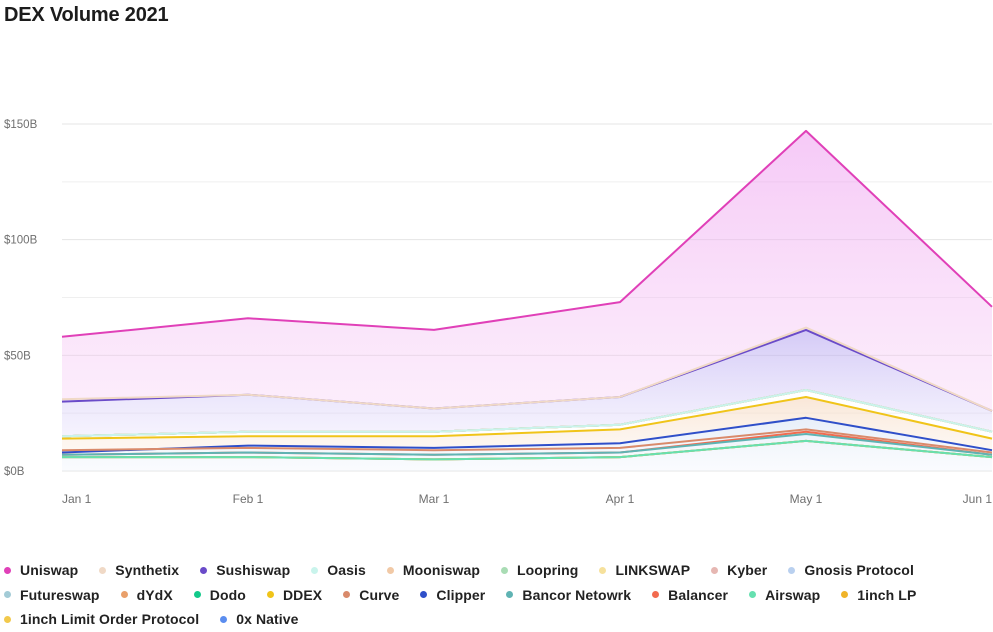  I want to click on legend-item-oasis: Oasis, so click(336, 570).